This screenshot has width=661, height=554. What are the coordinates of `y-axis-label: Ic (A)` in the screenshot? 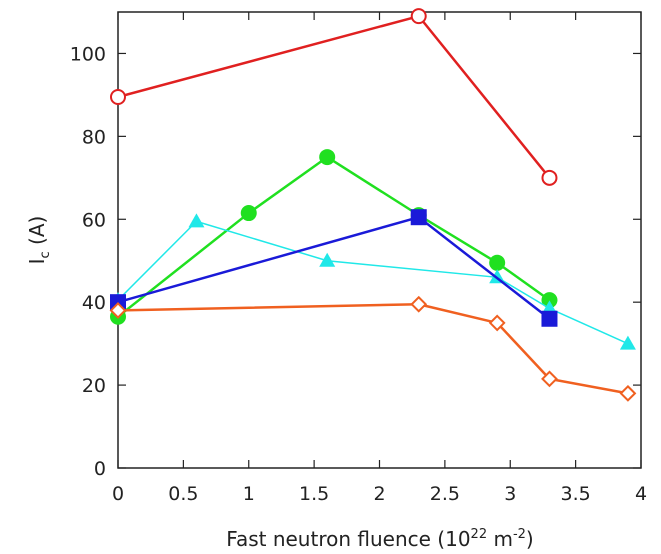 It's located at (39, 240).